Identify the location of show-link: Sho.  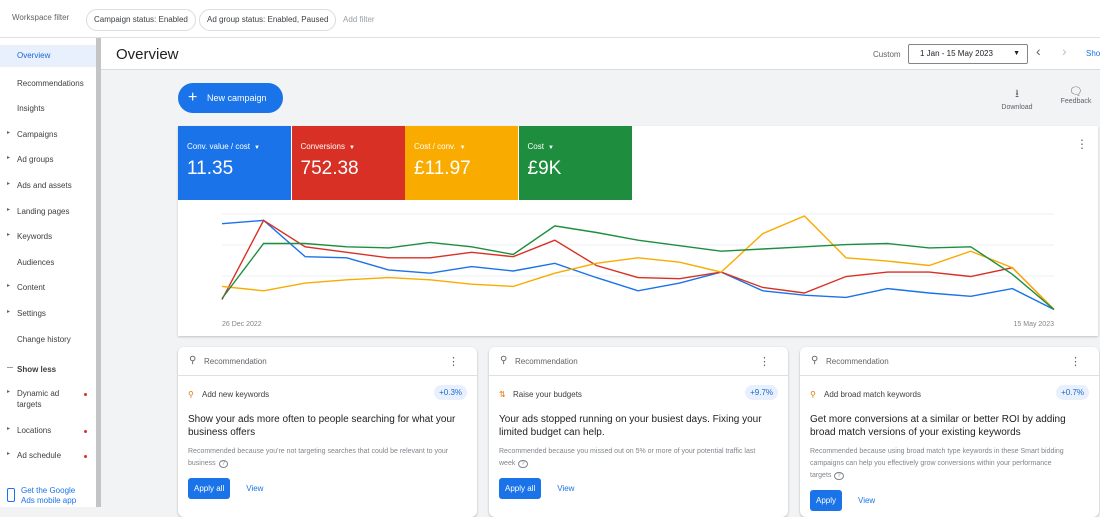
(1093, 53).